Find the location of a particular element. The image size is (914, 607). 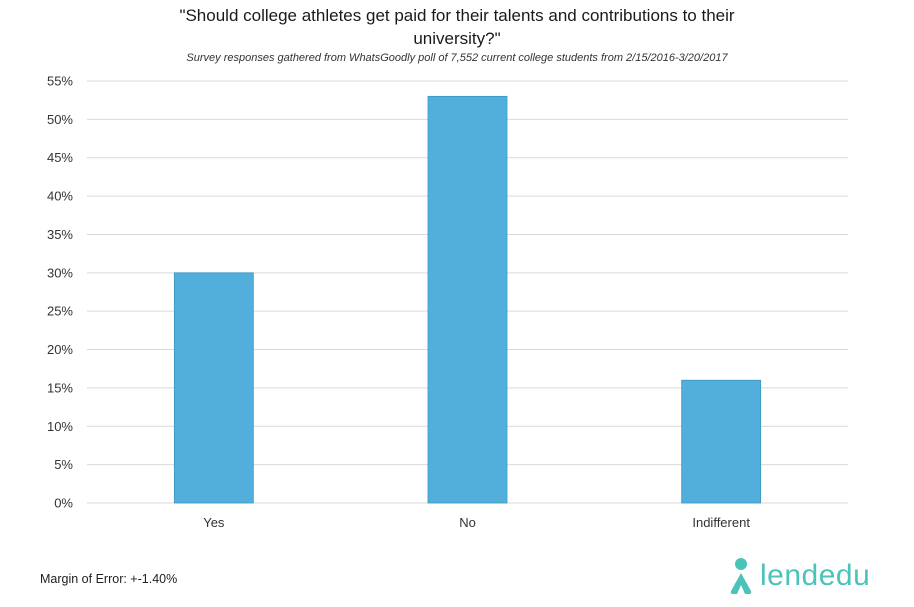

lendedu-logo-text: lendedu is located at coordinates (815, 575).